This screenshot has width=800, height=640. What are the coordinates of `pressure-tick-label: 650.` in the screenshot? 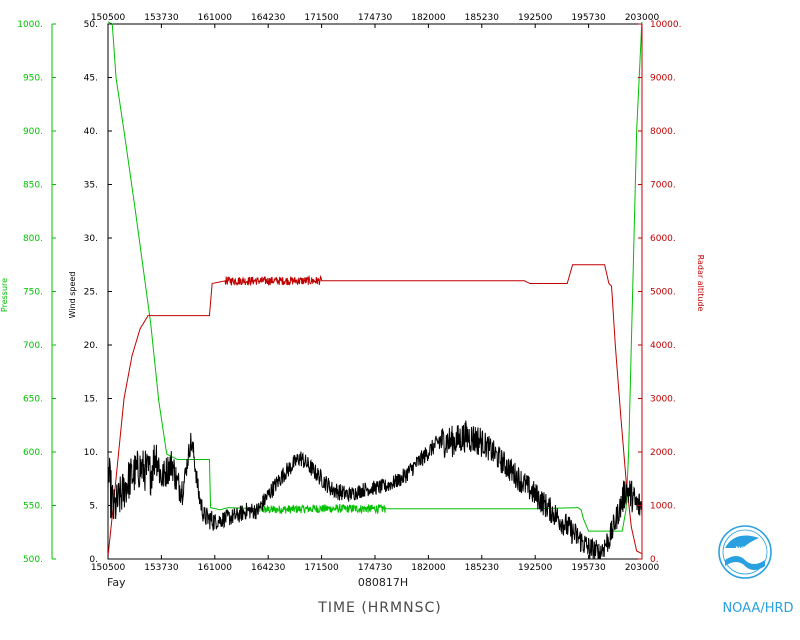 It's located at (33, 400).